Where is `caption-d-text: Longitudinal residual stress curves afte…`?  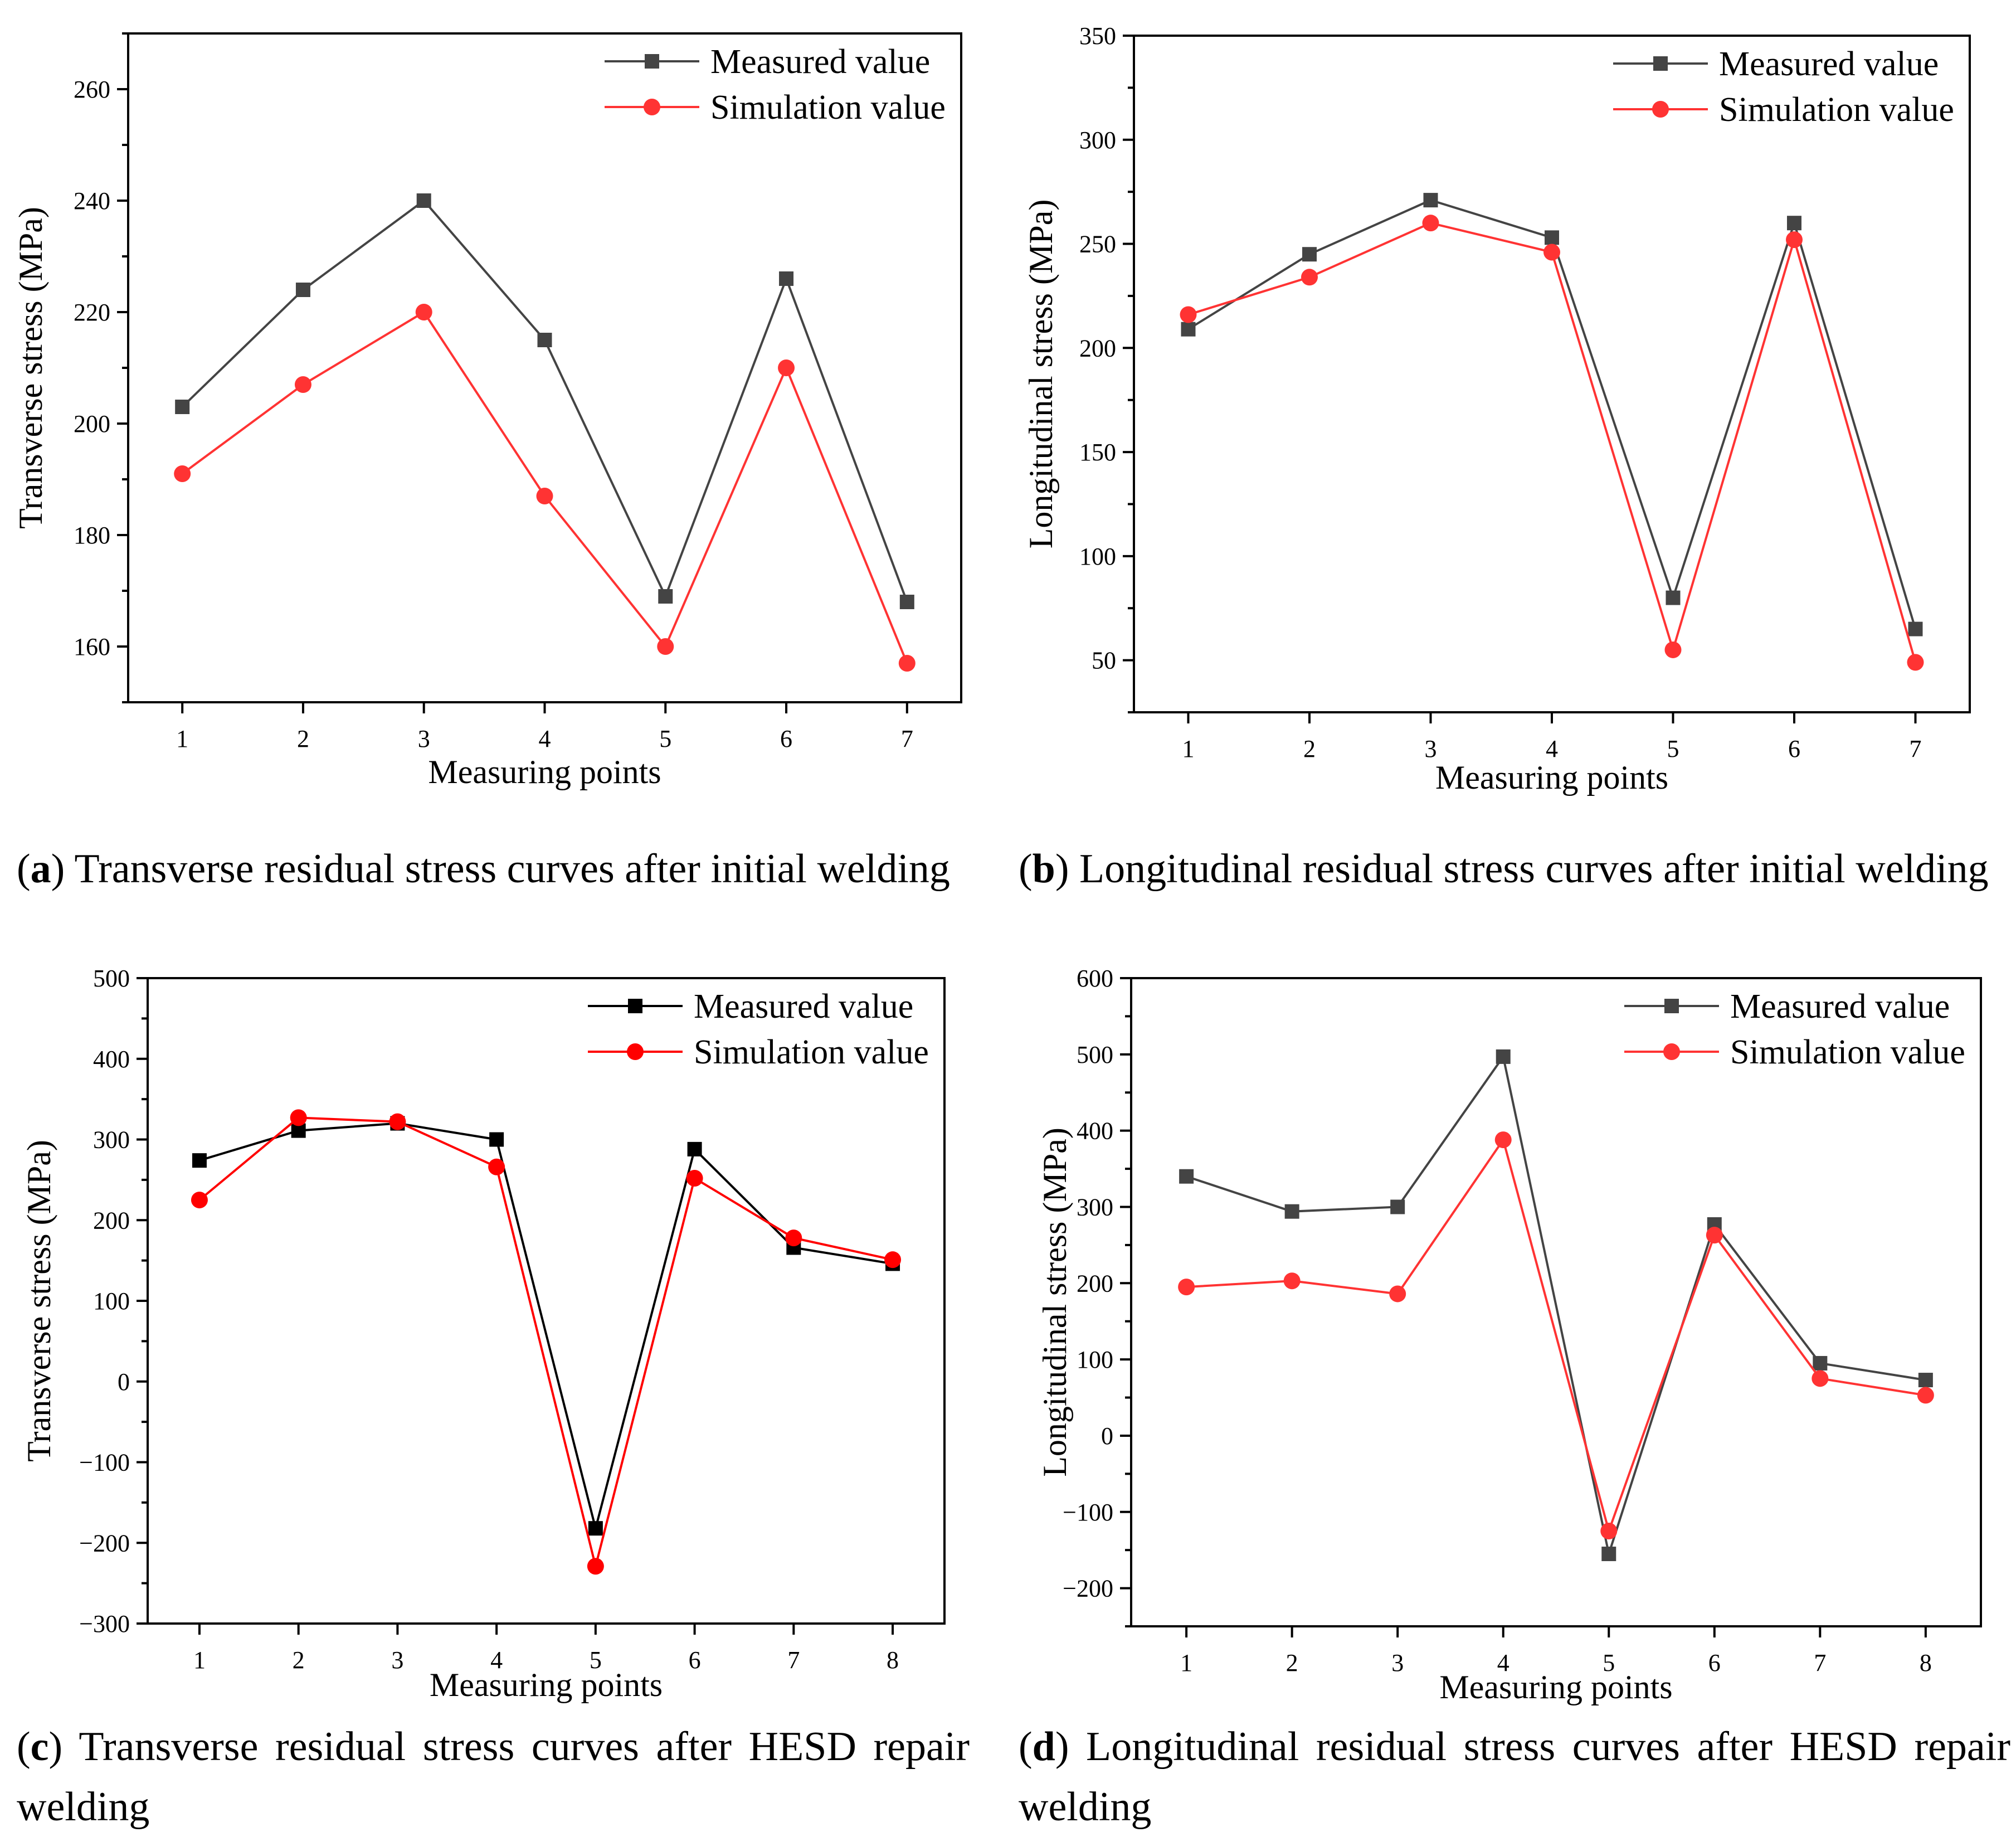
caption-d-text: Longitudinal residual stress curves afte… is located at coordinates (1515, 1777).